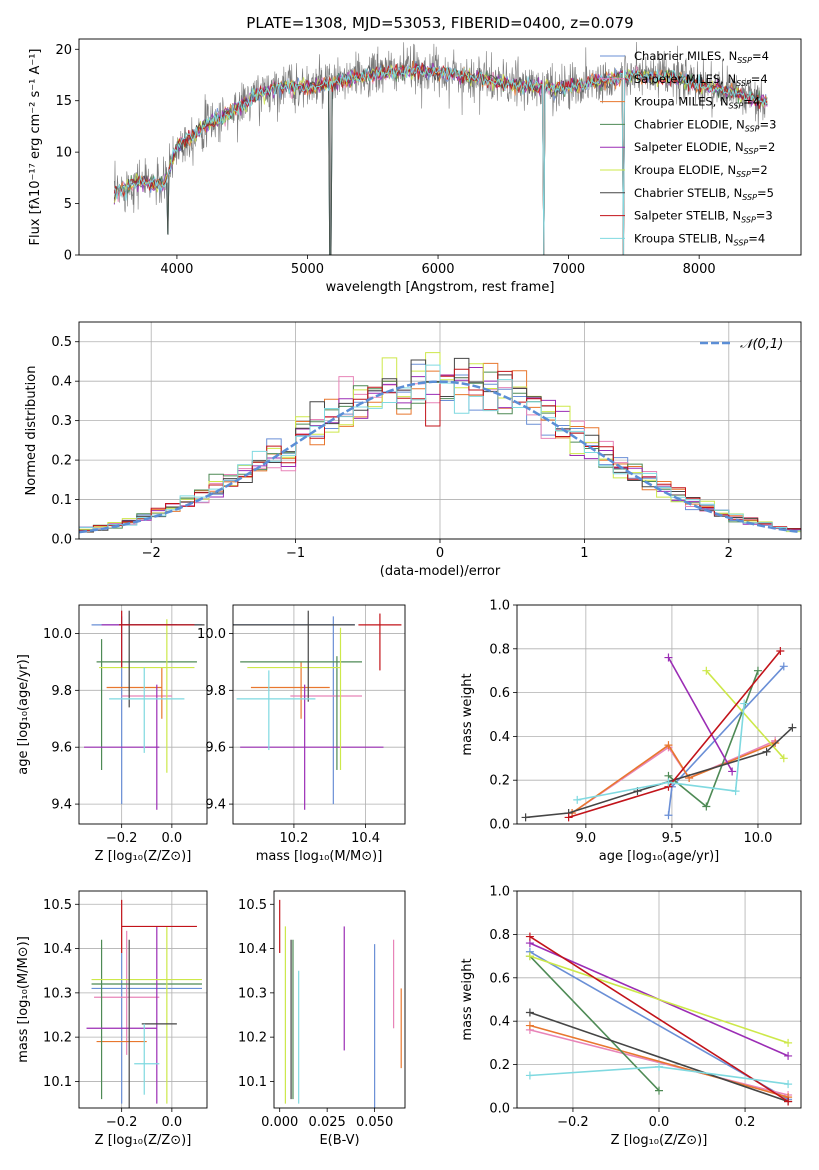 The height and width of the screenshot is (1170, 819). I want to click on x-axis-label: mass [log₁₀(M/M⊙)], so click(319, 856).